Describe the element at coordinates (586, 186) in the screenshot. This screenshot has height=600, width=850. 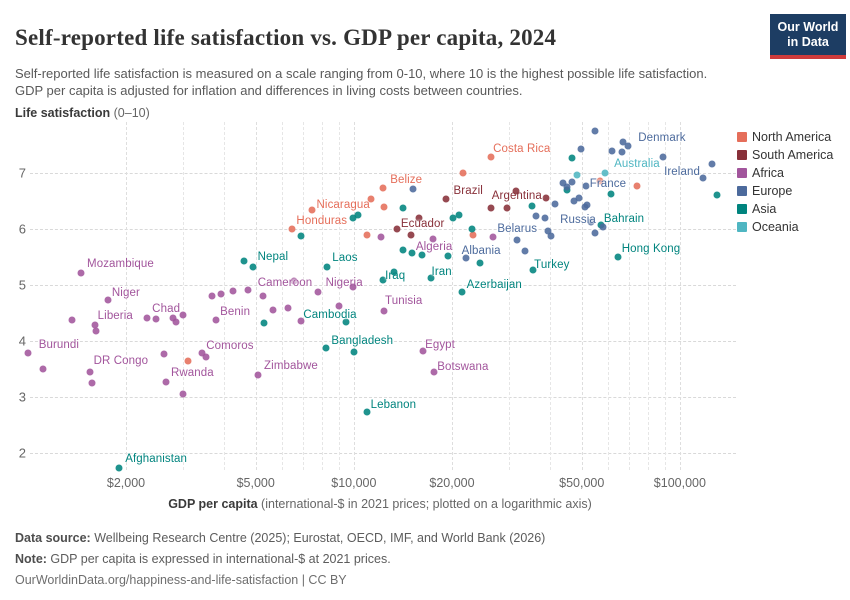
I see `data-point-france` at that location.